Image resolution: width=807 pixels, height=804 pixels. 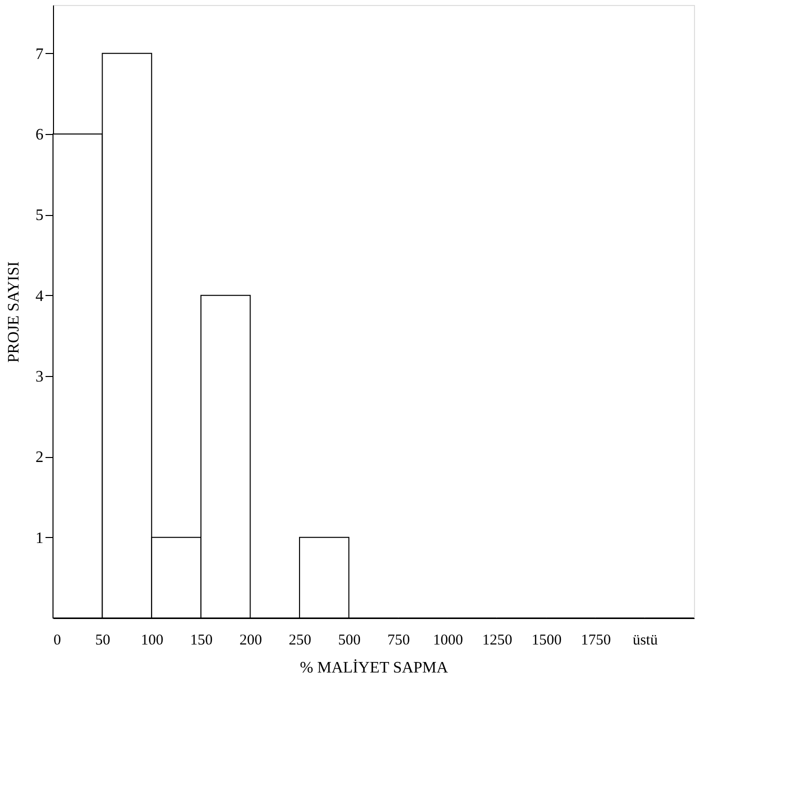 What do you see at coordinates (40, 377) in the screenshot?
I see `y-tick-label: 3` at bounding box center [40, 377].